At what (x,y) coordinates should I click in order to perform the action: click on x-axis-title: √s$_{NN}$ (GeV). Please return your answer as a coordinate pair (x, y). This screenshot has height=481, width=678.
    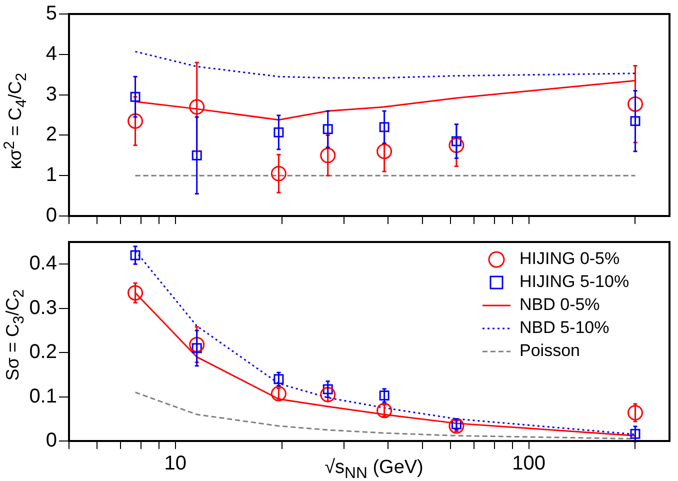
    Looking at the image, I should click on (374, 469).